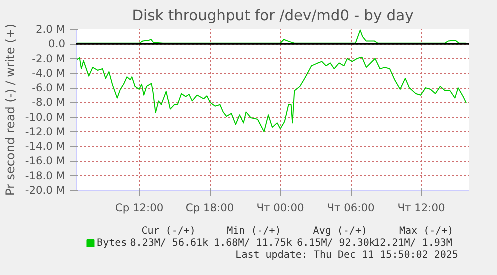  Describe the element at coordinates (49, 88) in the screenshot. I see `y-tick-label: -6.0 M` at that location.